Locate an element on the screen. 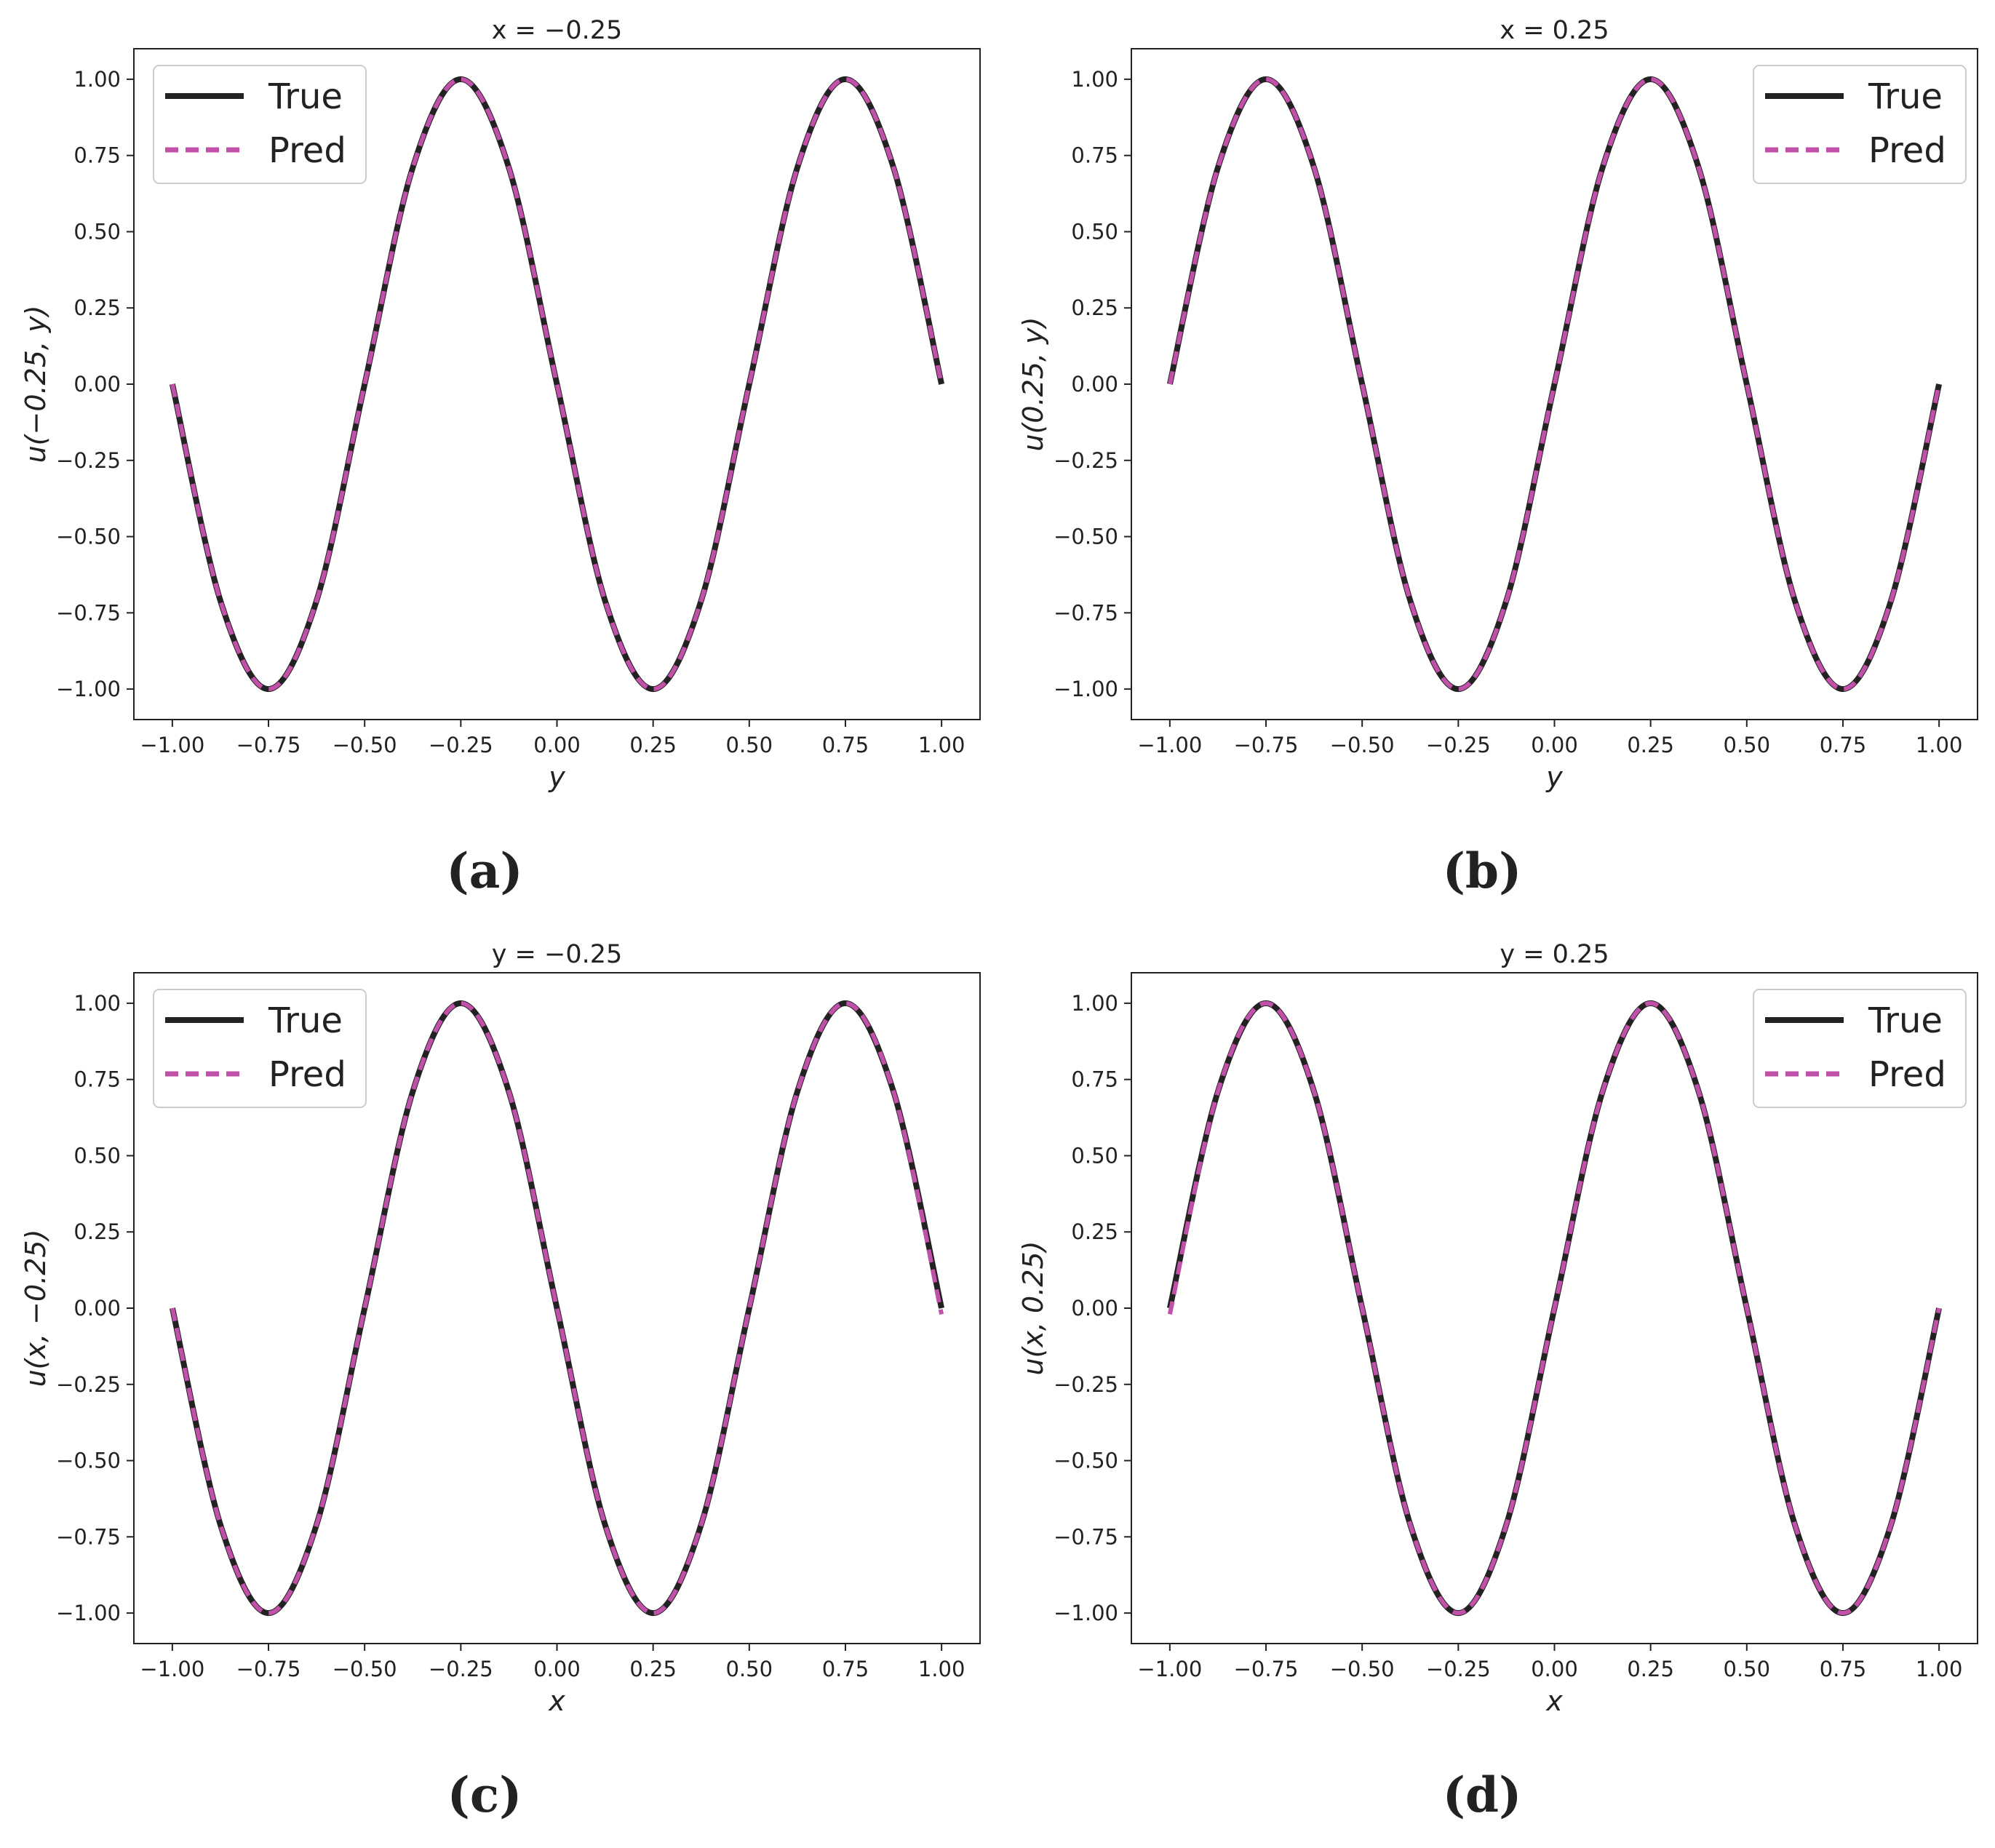 Image resolution: width=1995 pixels, height=1848 pixels. sub-caption-b: (b) is located at coordinates (1482, 871).